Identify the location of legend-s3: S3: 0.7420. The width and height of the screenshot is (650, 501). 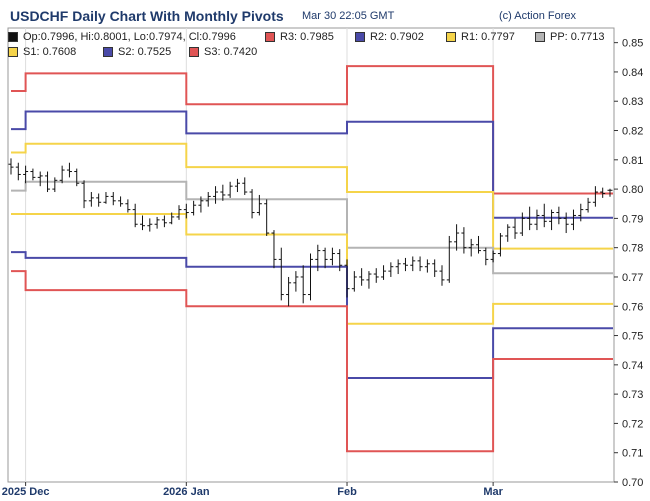
(223, 52).